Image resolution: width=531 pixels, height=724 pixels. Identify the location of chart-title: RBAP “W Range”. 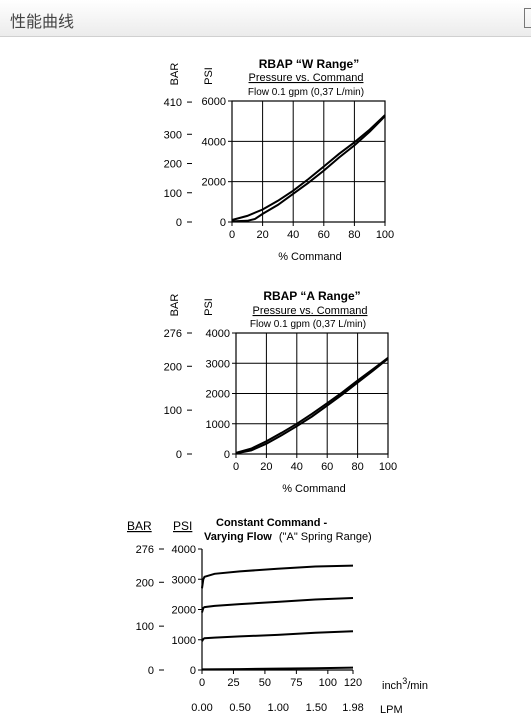
(309, 64).